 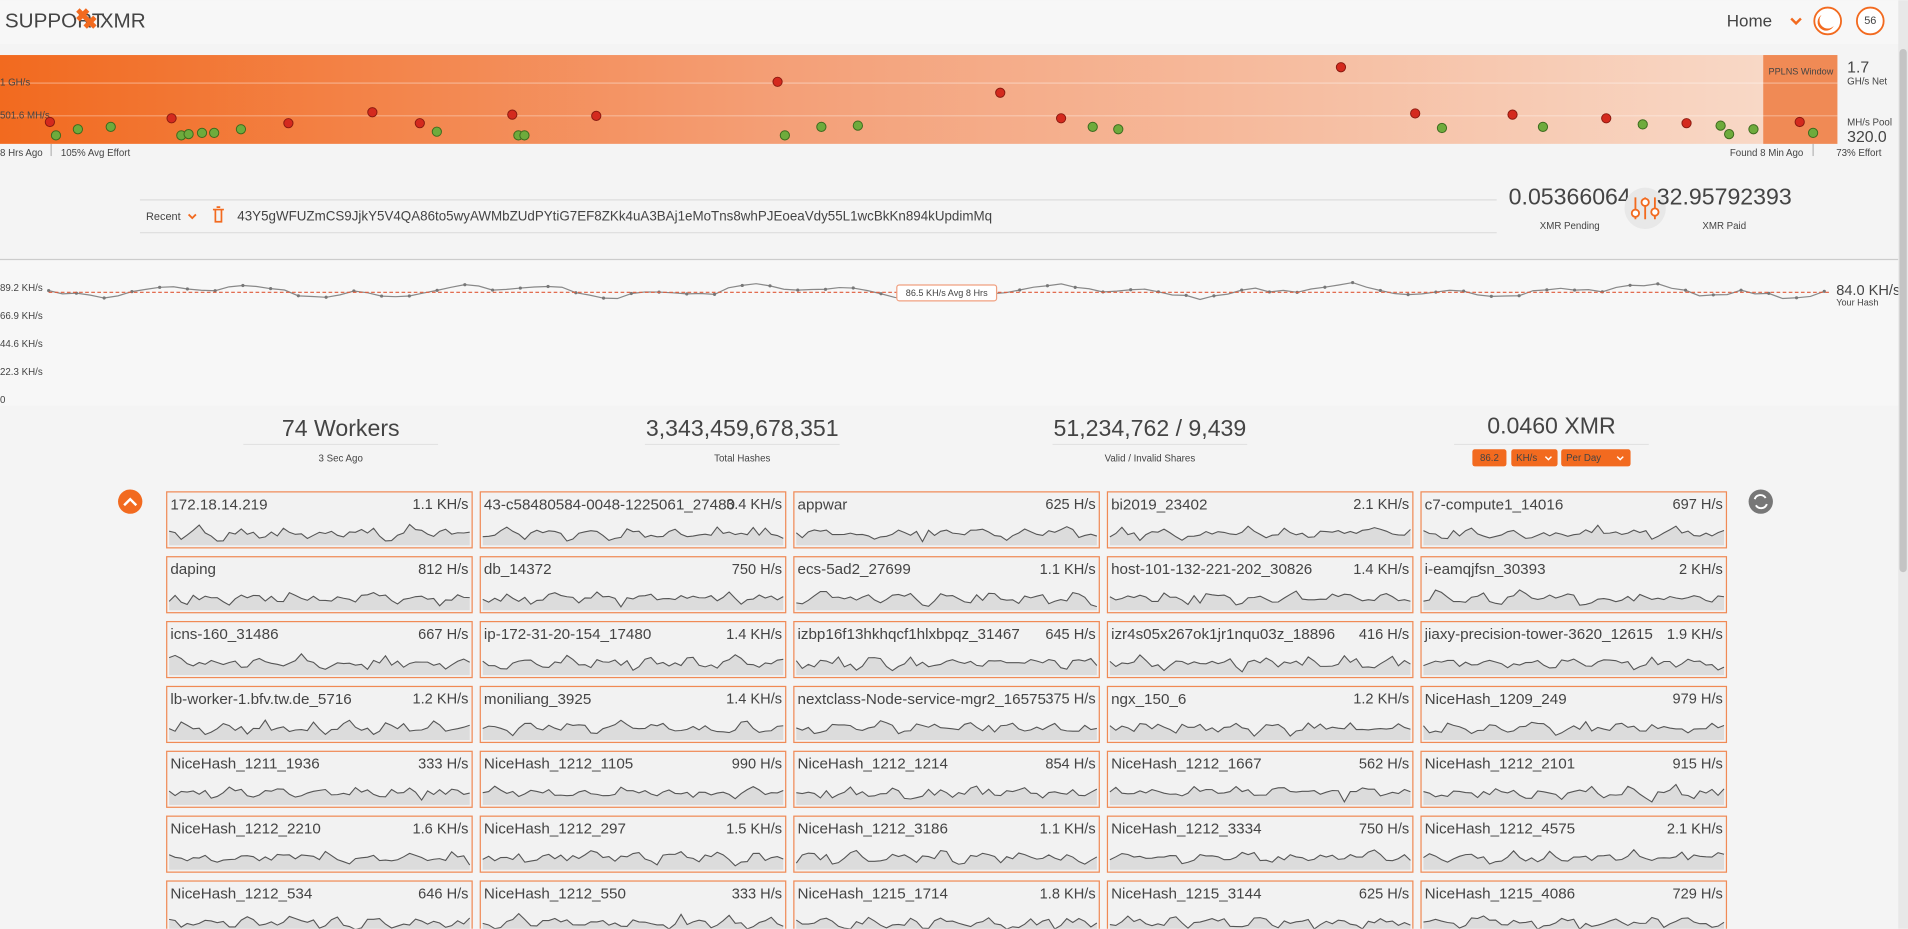 What do you see at coordinates (1796, 21) in the screenshot?
I see `nav-chevron` at bounding box center [1796, 21].